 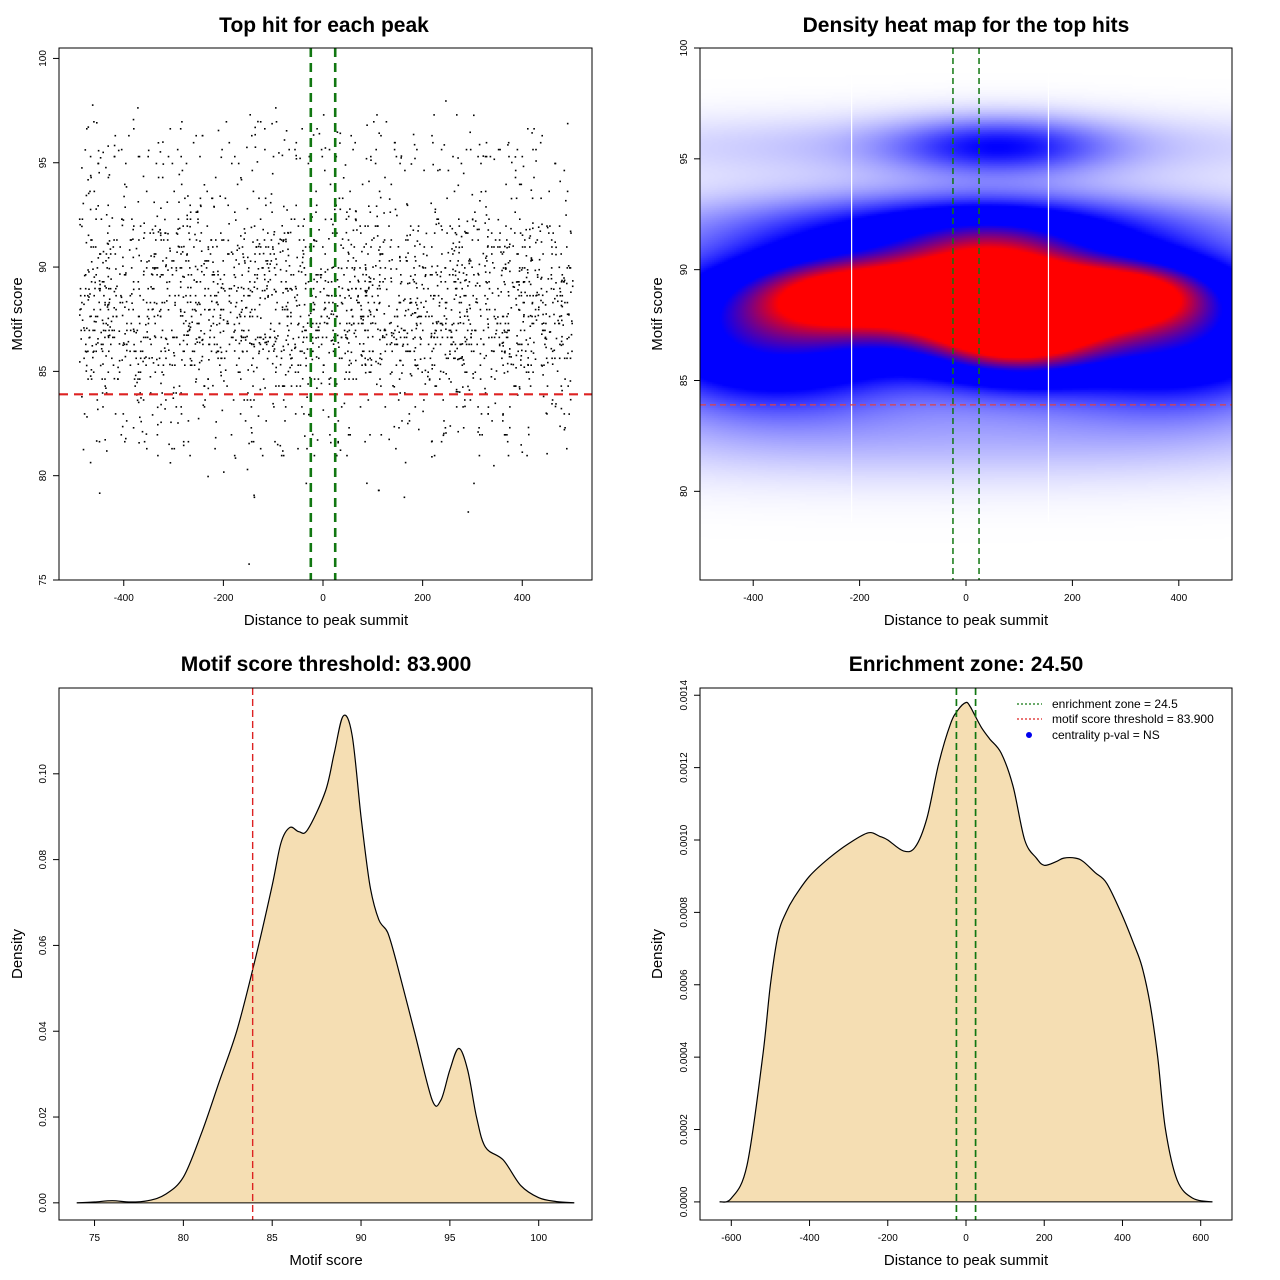 What do you see at coordinates (43, 476) in the screenshot?
I see `scatter-y-tick-label: 80` at bounding box center [43, 476].